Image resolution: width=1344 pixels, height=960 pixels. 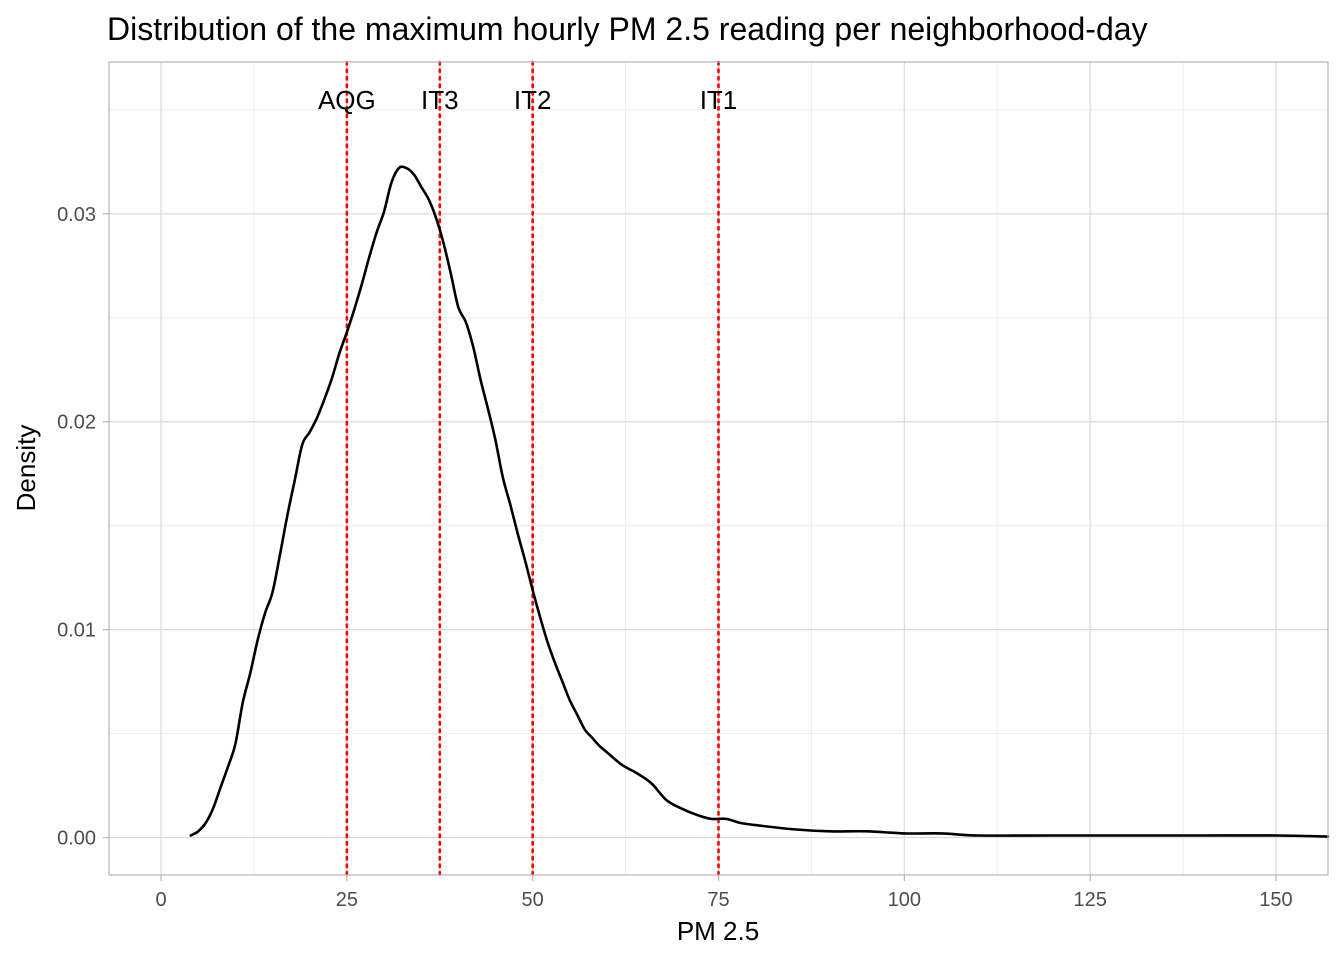 I want to click on reference-line-labels: AQG IT3 IT2 IT1, so click(x=527, y=100).